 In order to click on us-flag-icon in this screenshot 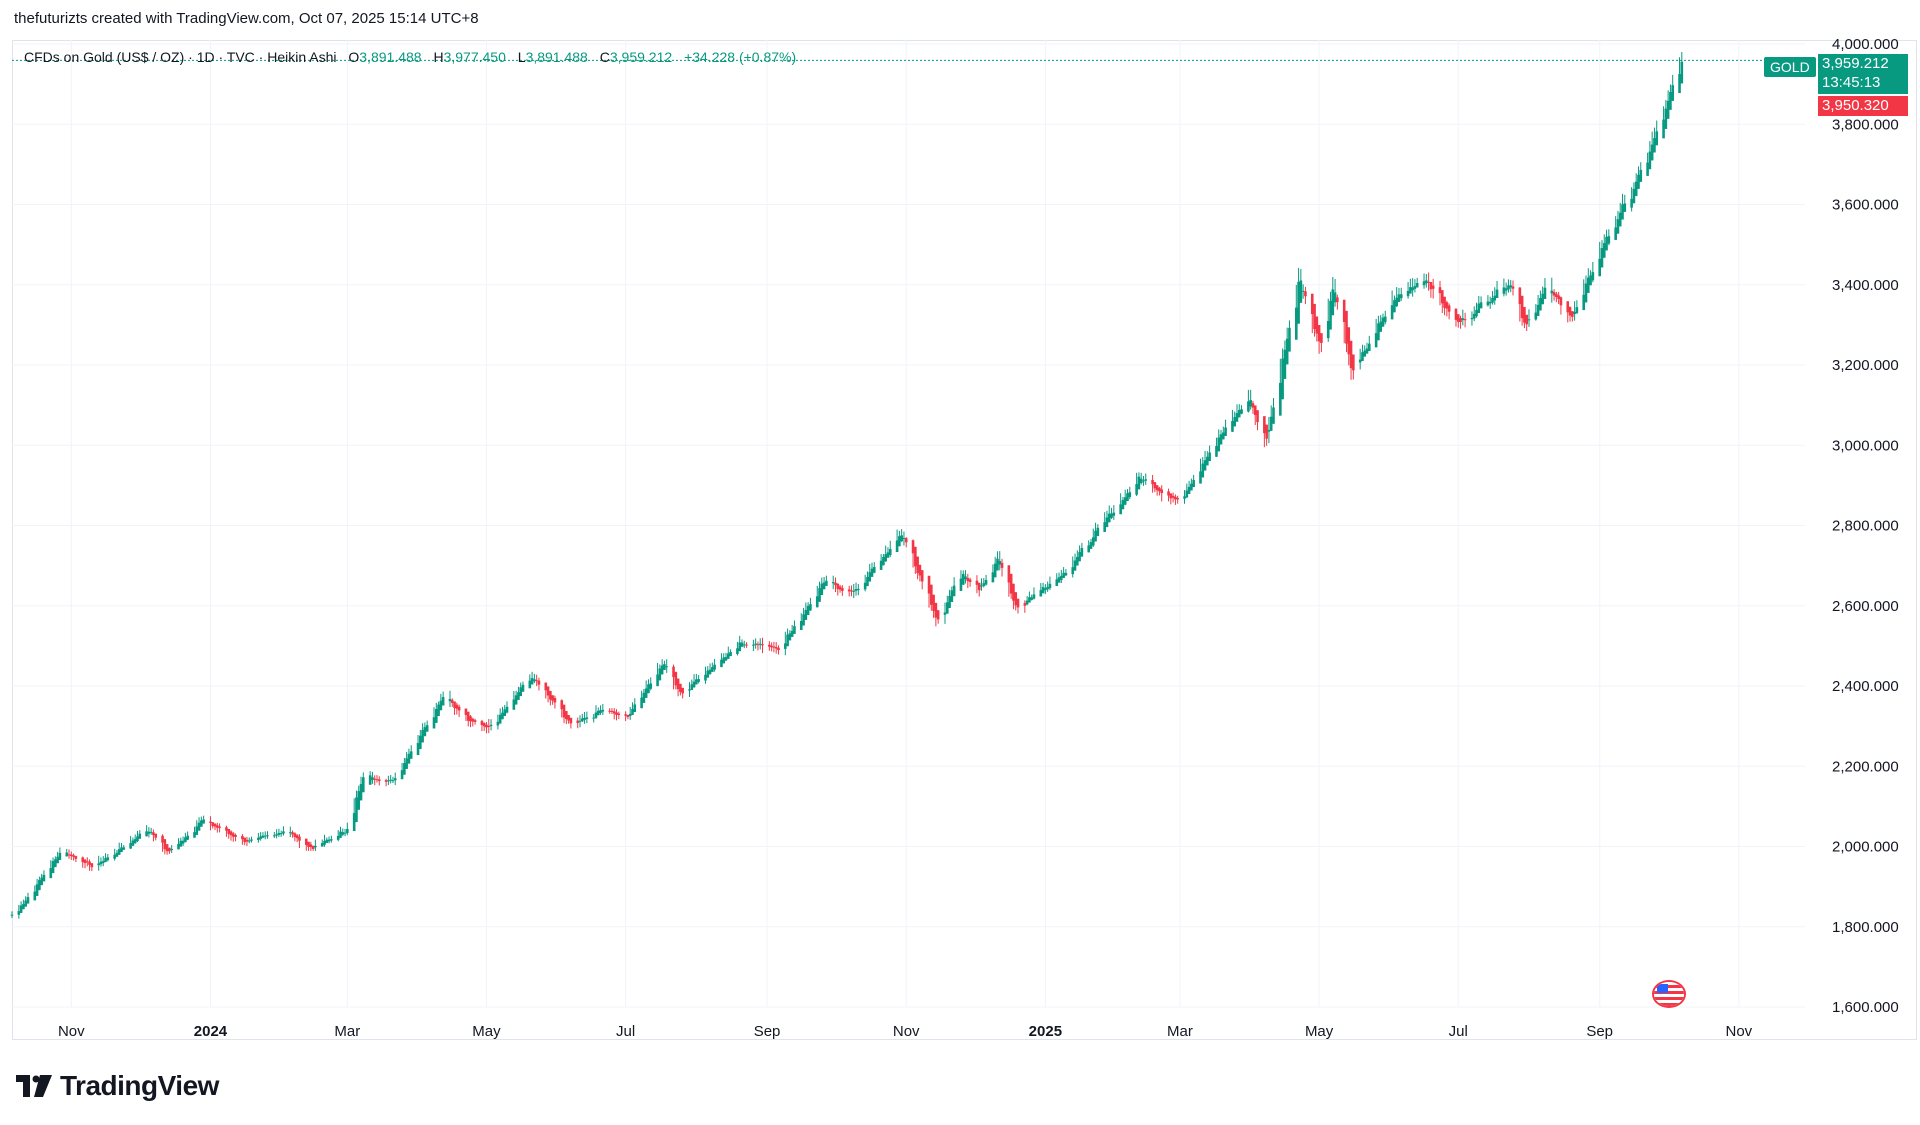, I will do `click(1669, 994)`.